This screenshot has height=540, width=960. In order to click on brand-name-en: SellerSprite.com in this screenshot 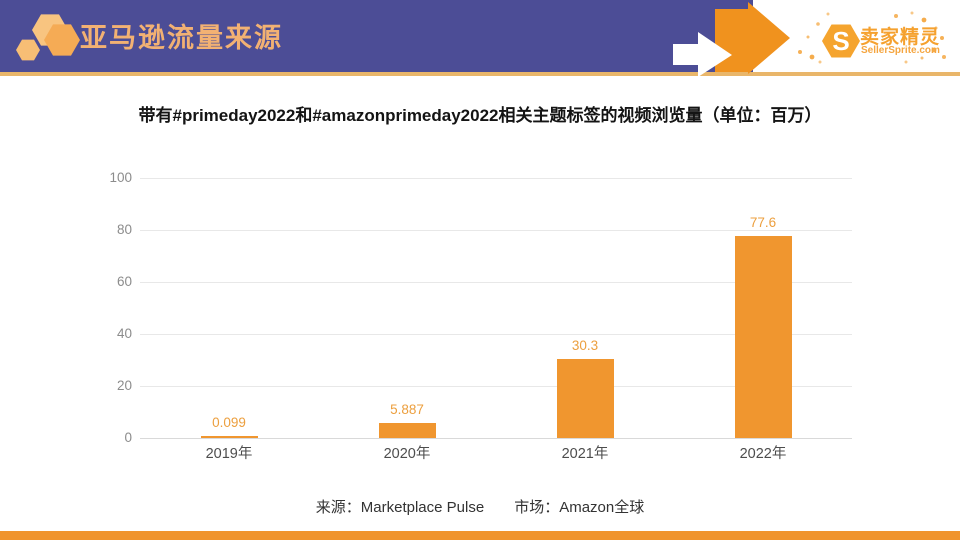, I will do `click(900, 50)`.